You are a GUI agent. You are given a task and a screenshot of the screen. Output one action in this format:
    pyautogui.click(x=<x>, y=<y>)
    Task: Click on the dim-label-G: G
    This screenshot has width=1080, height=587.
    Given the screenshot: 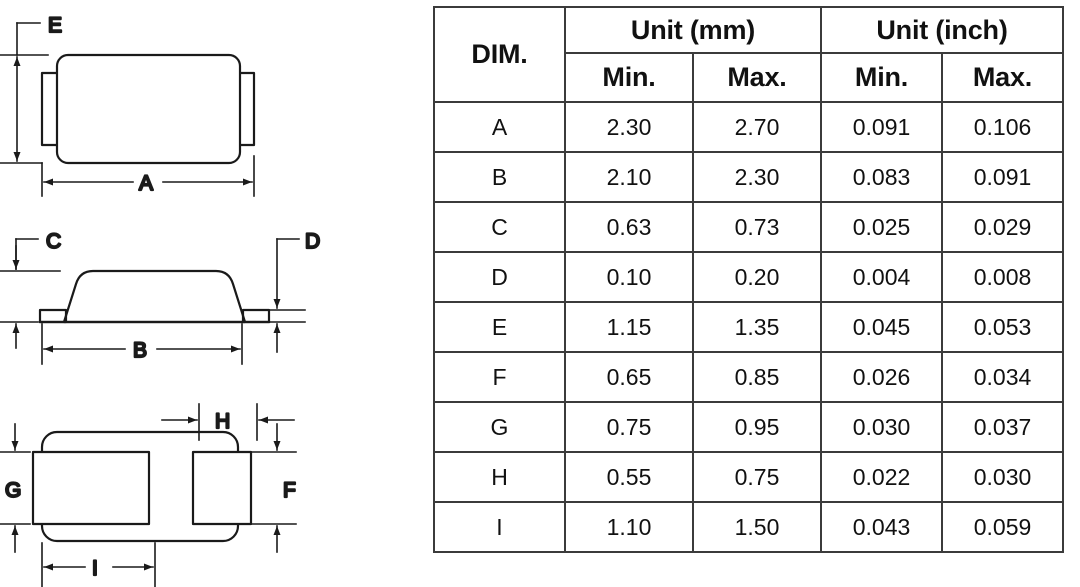 What is the action you would take?
    pyautogui.click(x=13, y=490)
    